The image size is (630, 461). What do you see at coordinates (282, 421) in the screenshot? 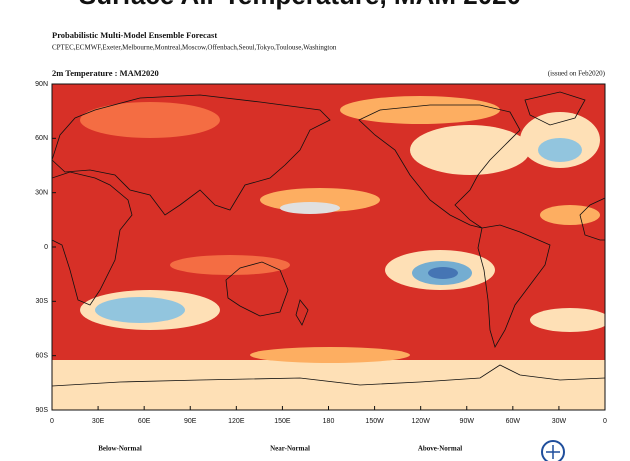
I see `longitude-label: 150E` at bounding box center [282, 421].